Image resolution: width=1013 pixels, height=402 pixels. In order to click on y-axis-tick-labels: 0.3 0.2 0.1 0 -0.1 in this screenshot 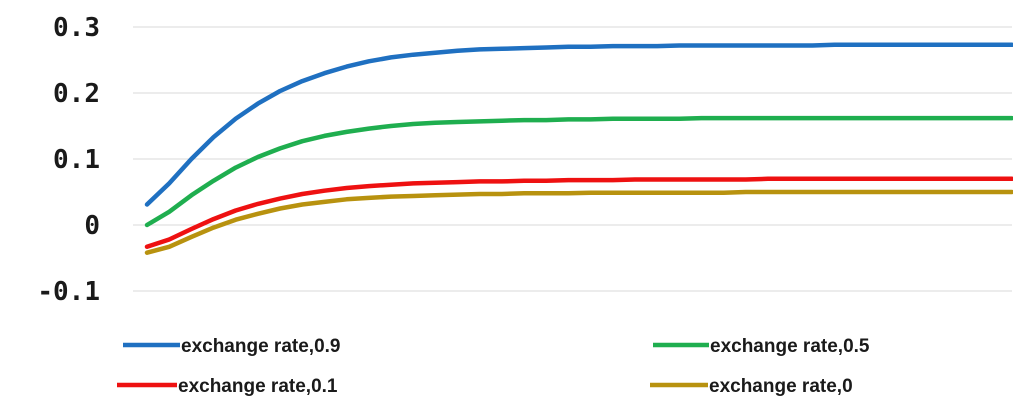, I will do `click(68, 160)`.